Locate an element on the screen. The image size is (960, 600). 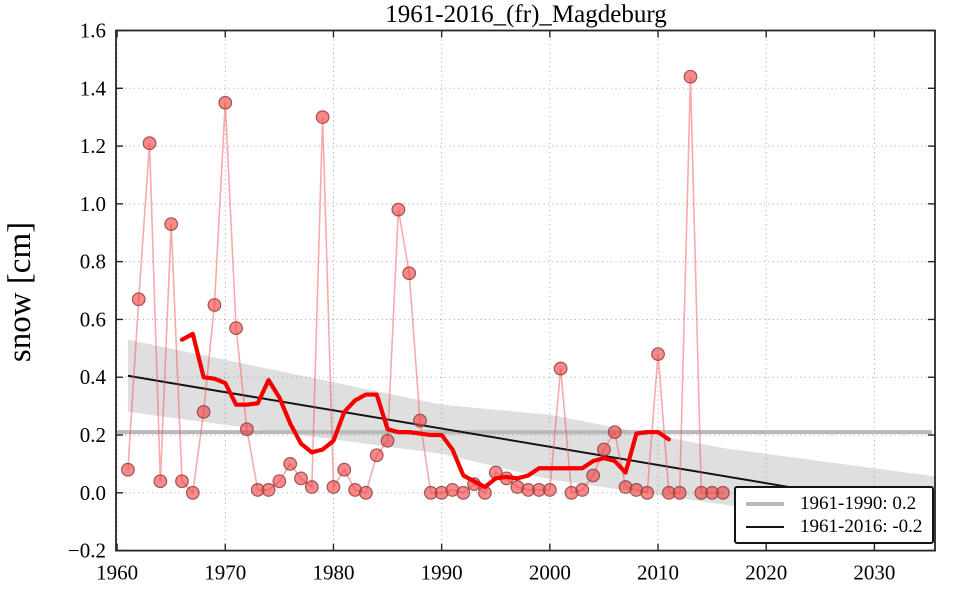
y-tick-label: −0.2 is located at coordinates (87, 551).